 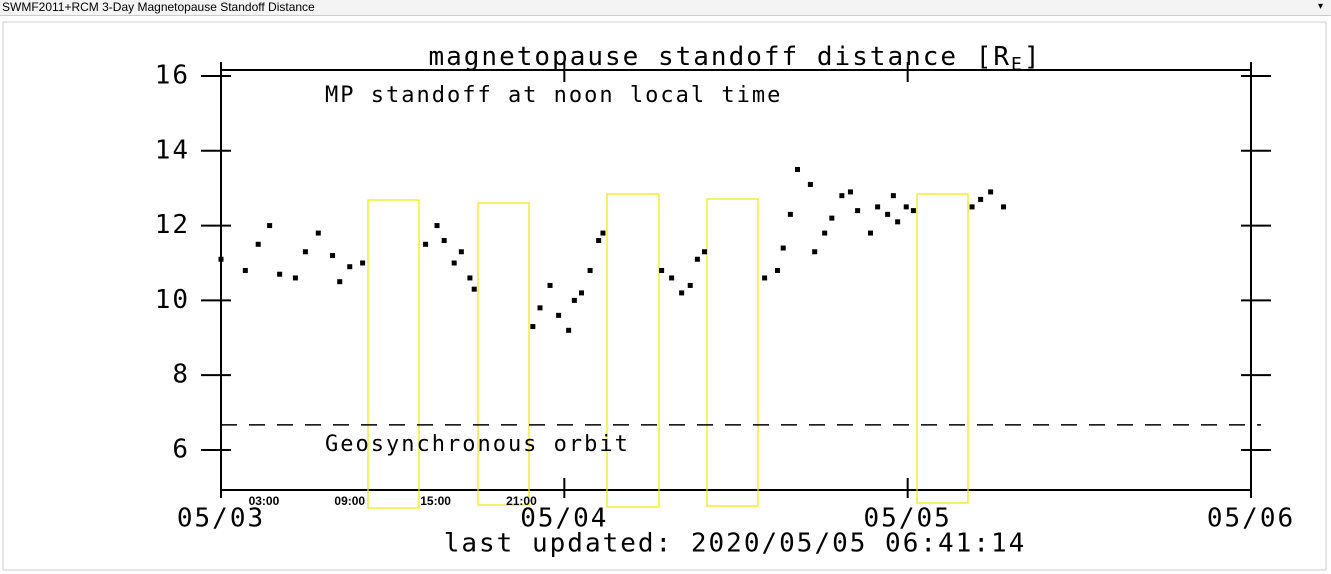 I want to click on y-tick-label: 10, so click(x=172, y=300).